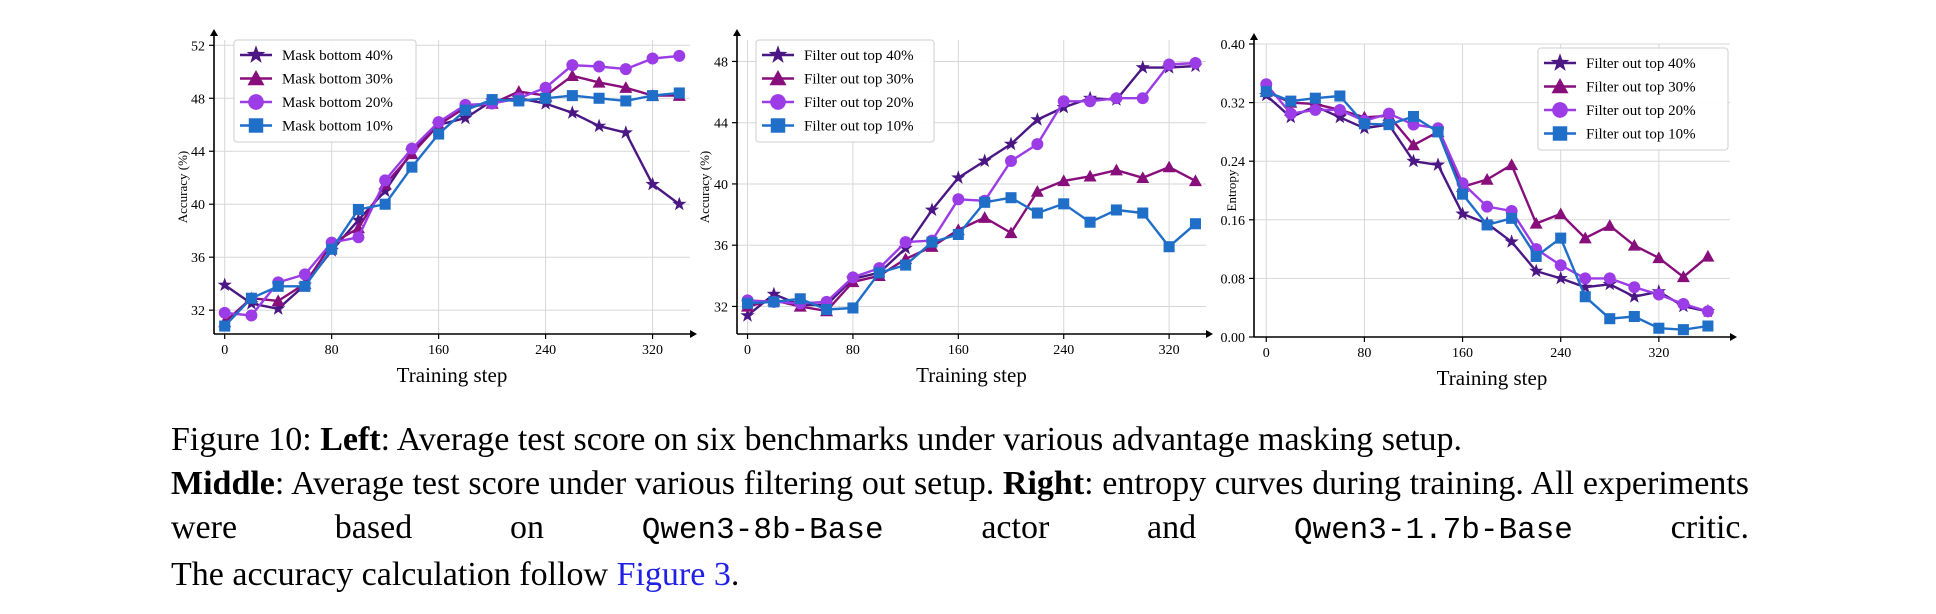 This screenshot has height=614, width=1936. Describe the element at coordinates (721, 246) in the screenshot. I see `y-tick-label: 36` at that location.